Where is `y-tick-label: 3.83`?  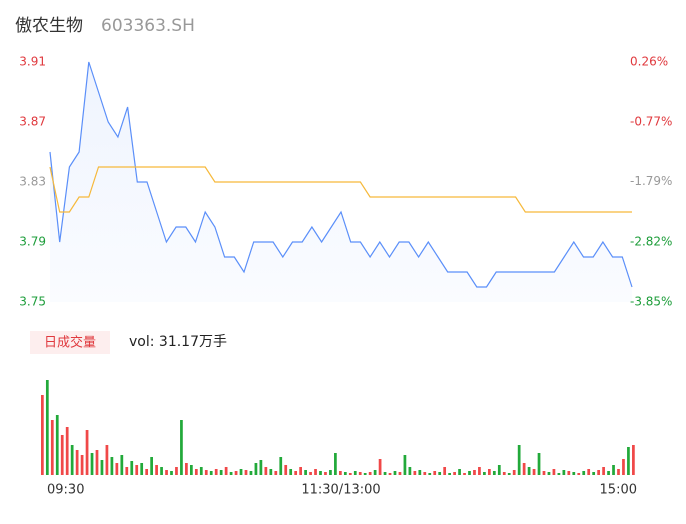 y-tick-label: 3.83 is located at coordinates (32, 182).